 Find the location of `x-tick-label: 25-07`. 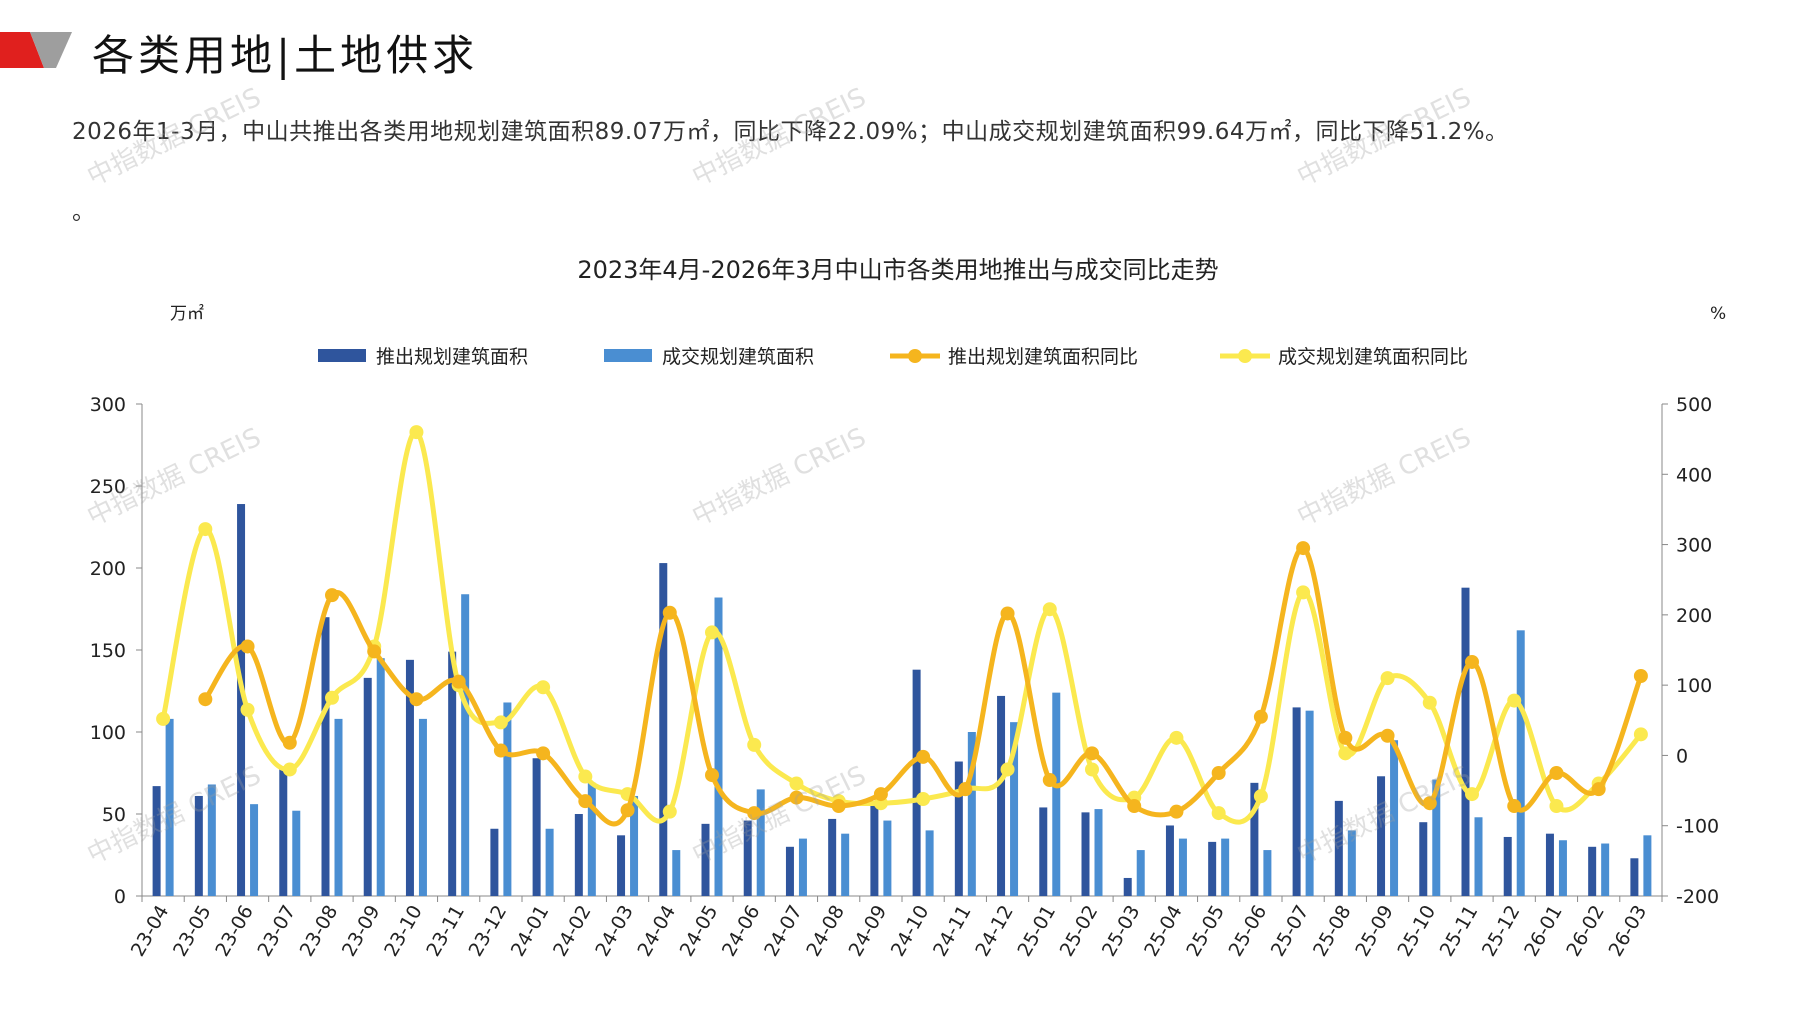

x-tick-label: 25-07 is located at coordinates (1290, 931).